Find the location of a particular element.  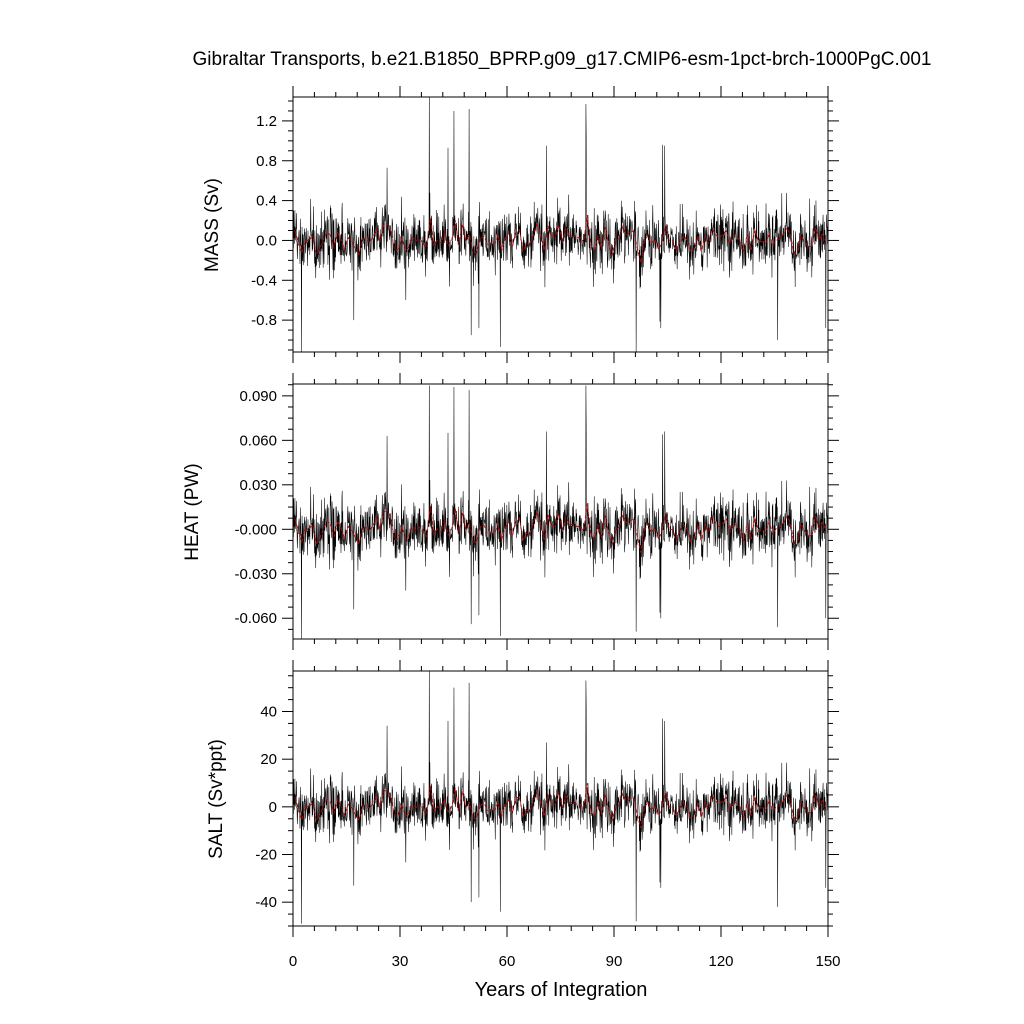

heat-y-tick-label: -0.060 is located at coordinates (255, 618).